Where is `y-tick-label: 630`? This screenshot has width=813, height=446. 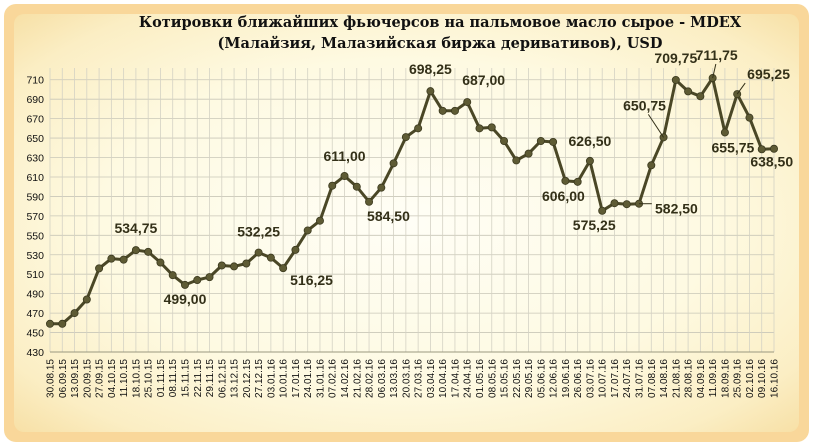 y-tick-label: 630 is located at coordinates (35, 159).